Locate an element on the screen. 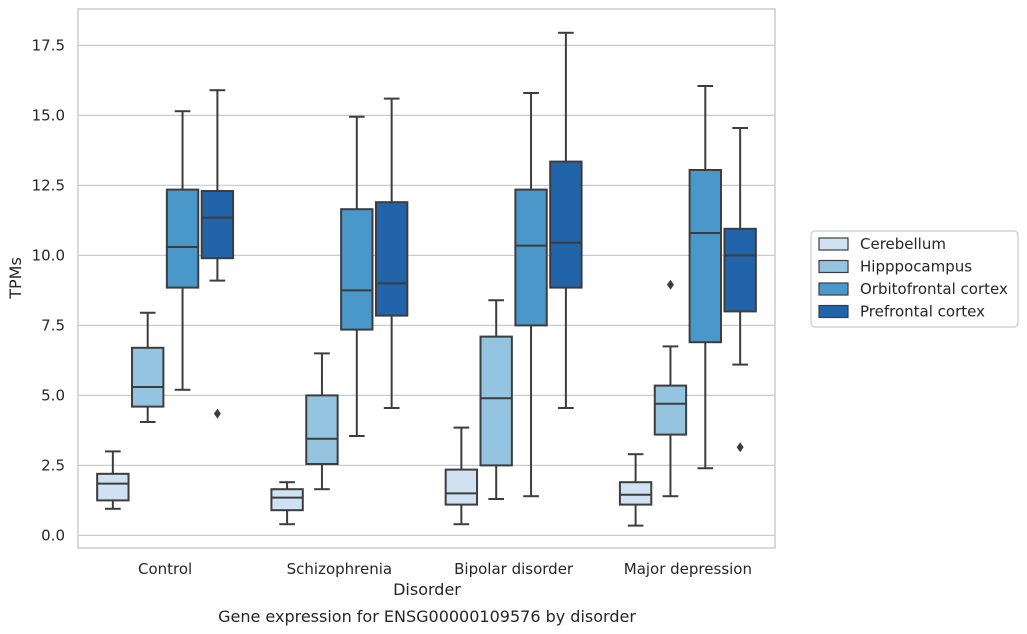 Image resolution: width=1027 pixels, height=634 pixels. y-axis-title: TPMs is located at coordinates (15, 278).